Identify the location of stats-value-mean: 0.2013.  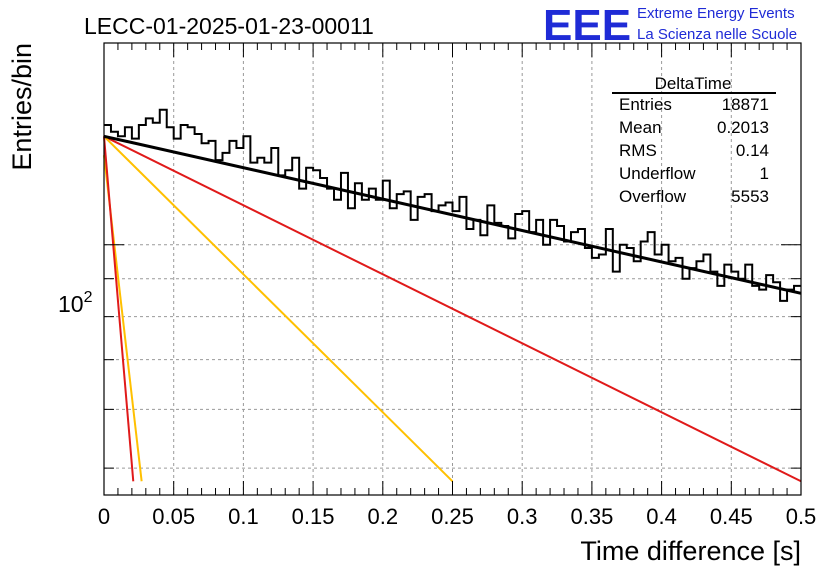
(743, 127).